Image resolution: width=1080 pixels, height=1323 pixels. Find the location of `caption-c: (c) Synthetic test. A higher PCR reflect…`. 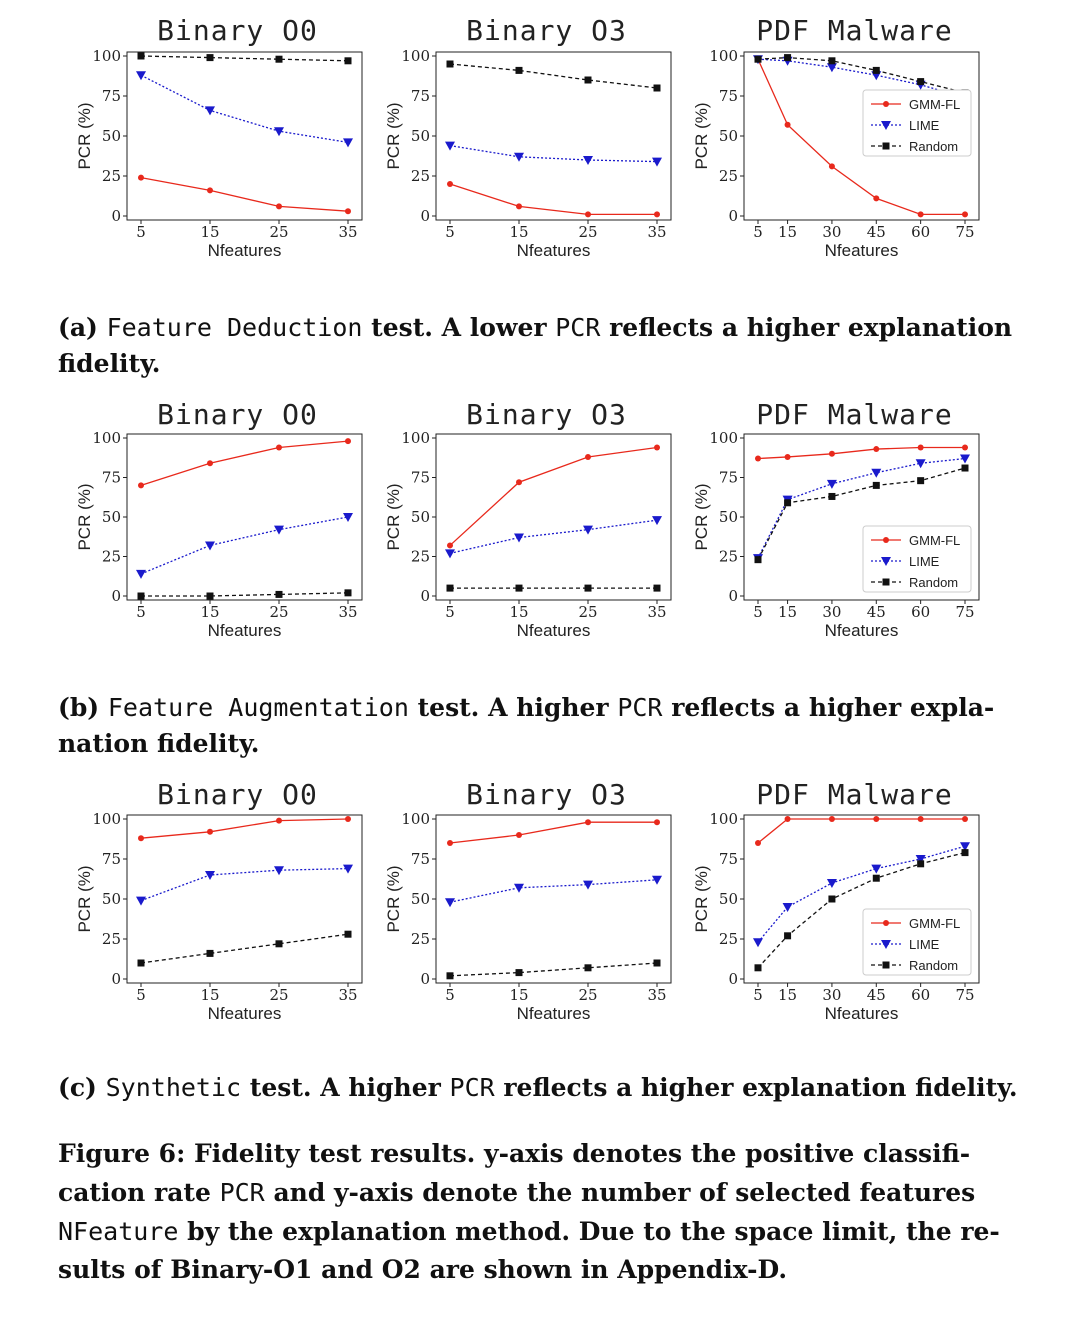

caption-c: (c) Synthetic test. A higher PCR reflect… is located at coordinates (538, 1087).